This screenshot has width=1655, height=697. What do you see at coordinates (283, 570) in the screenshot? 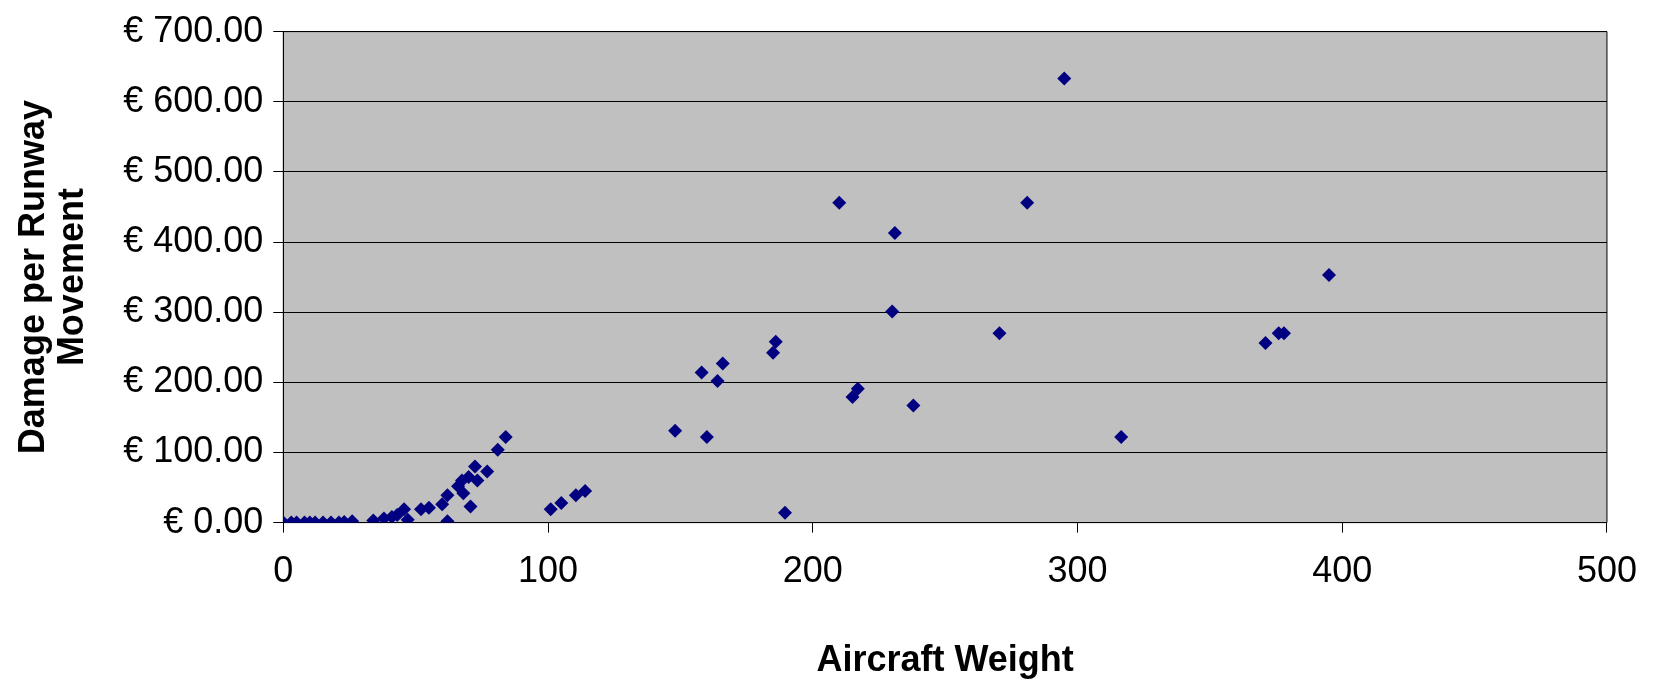
I see `x-tick-label: 0` at bounding box center [283, 570].